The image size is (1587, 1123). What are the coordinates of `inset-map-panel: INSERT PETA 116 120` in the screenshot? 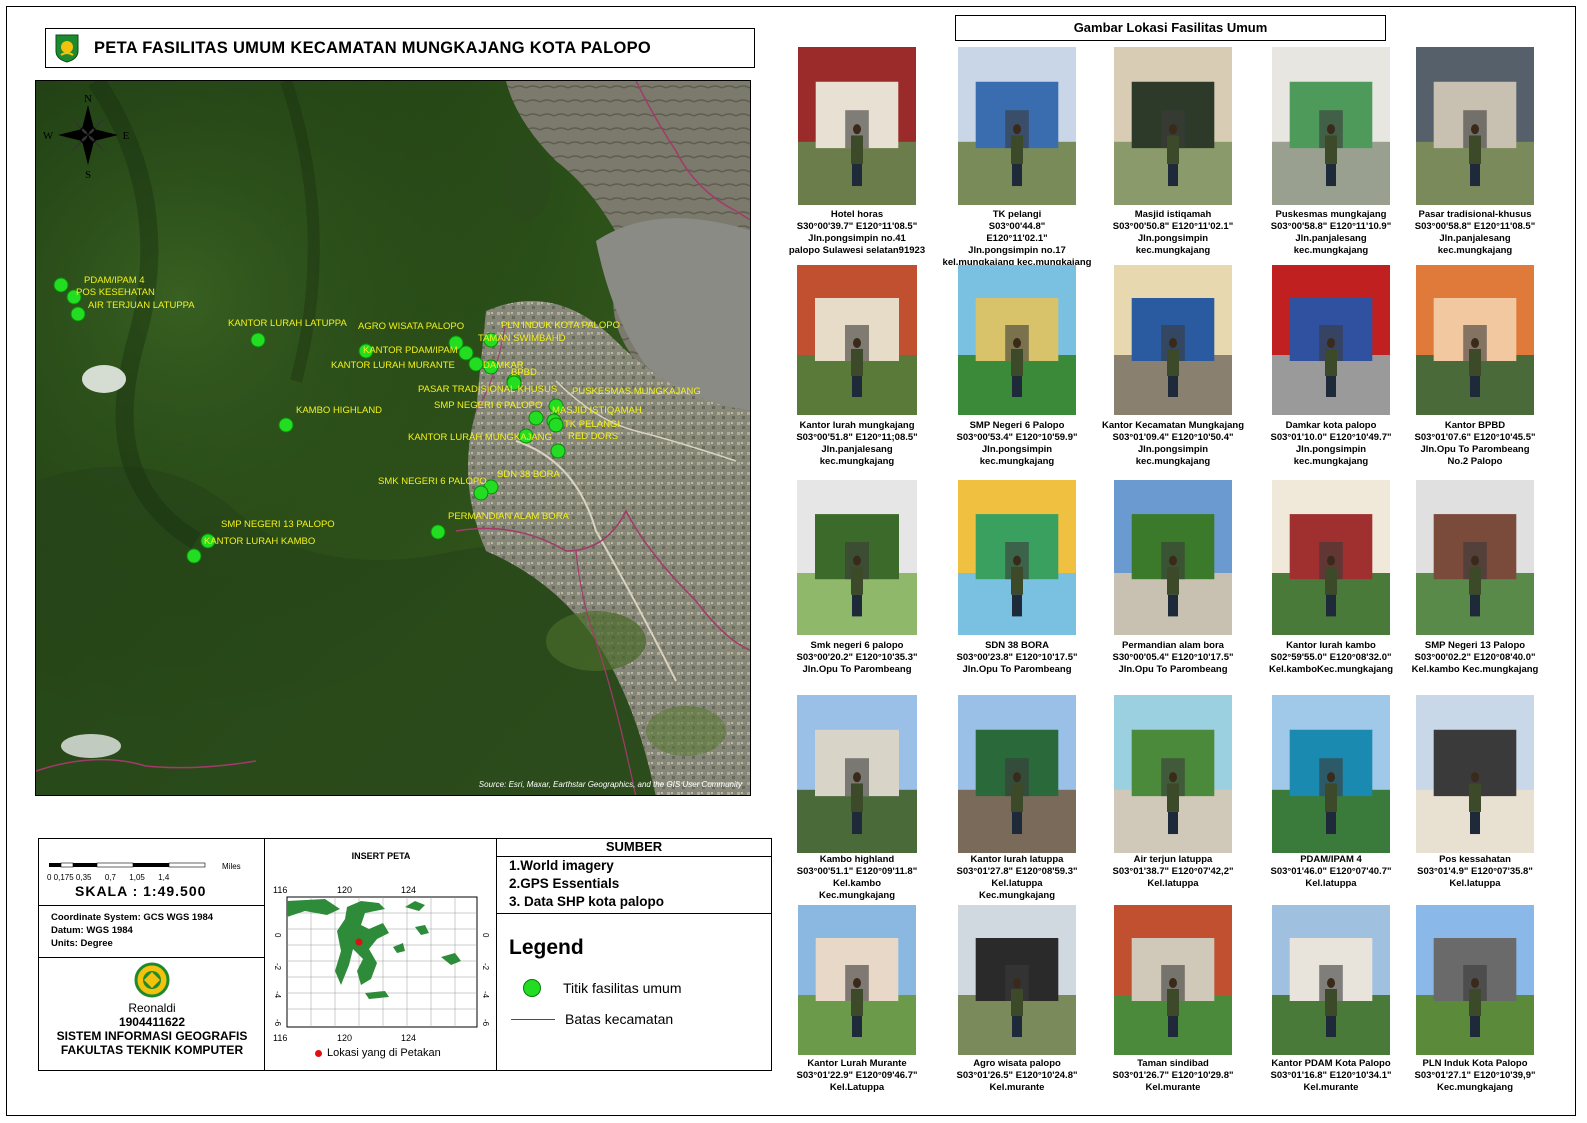 It's located at (381, 954).